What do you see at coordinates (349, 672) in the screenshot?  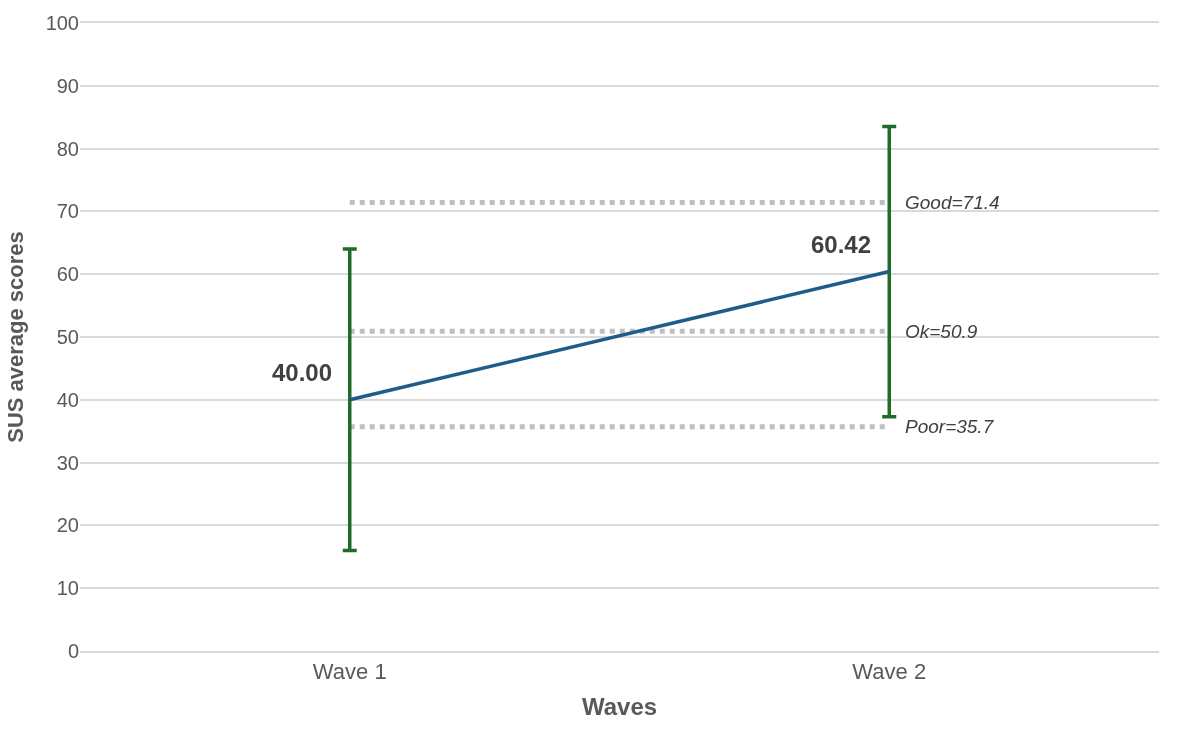 I see `x-tick-label: Wave 1` at bounding box center [349, 672].